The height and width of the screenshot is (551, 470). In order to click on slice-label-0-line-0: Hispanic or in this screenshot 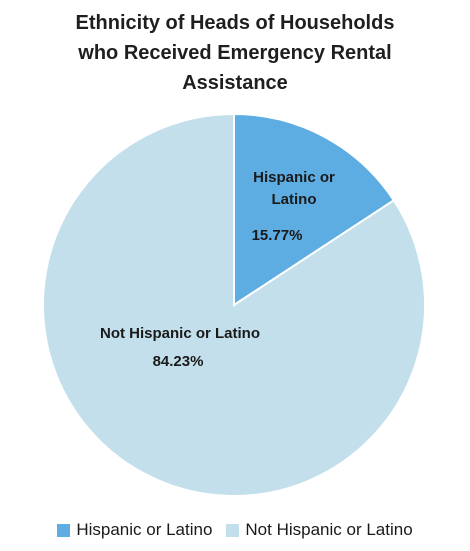, I will do `click(294, 177)`.